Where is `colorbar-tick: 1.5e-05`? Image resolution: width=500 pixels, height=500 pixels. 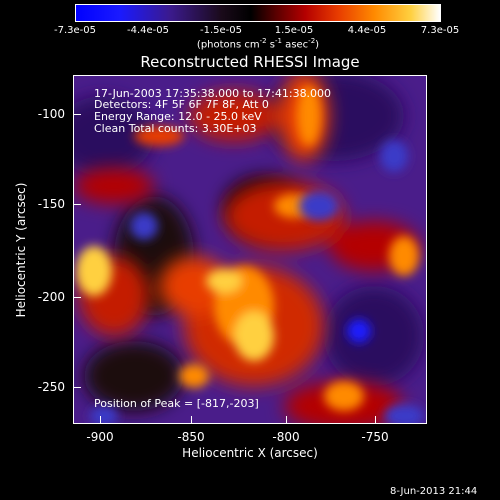 colorbar-tick: 1.5e-05 is located at coordinates (294, 30).